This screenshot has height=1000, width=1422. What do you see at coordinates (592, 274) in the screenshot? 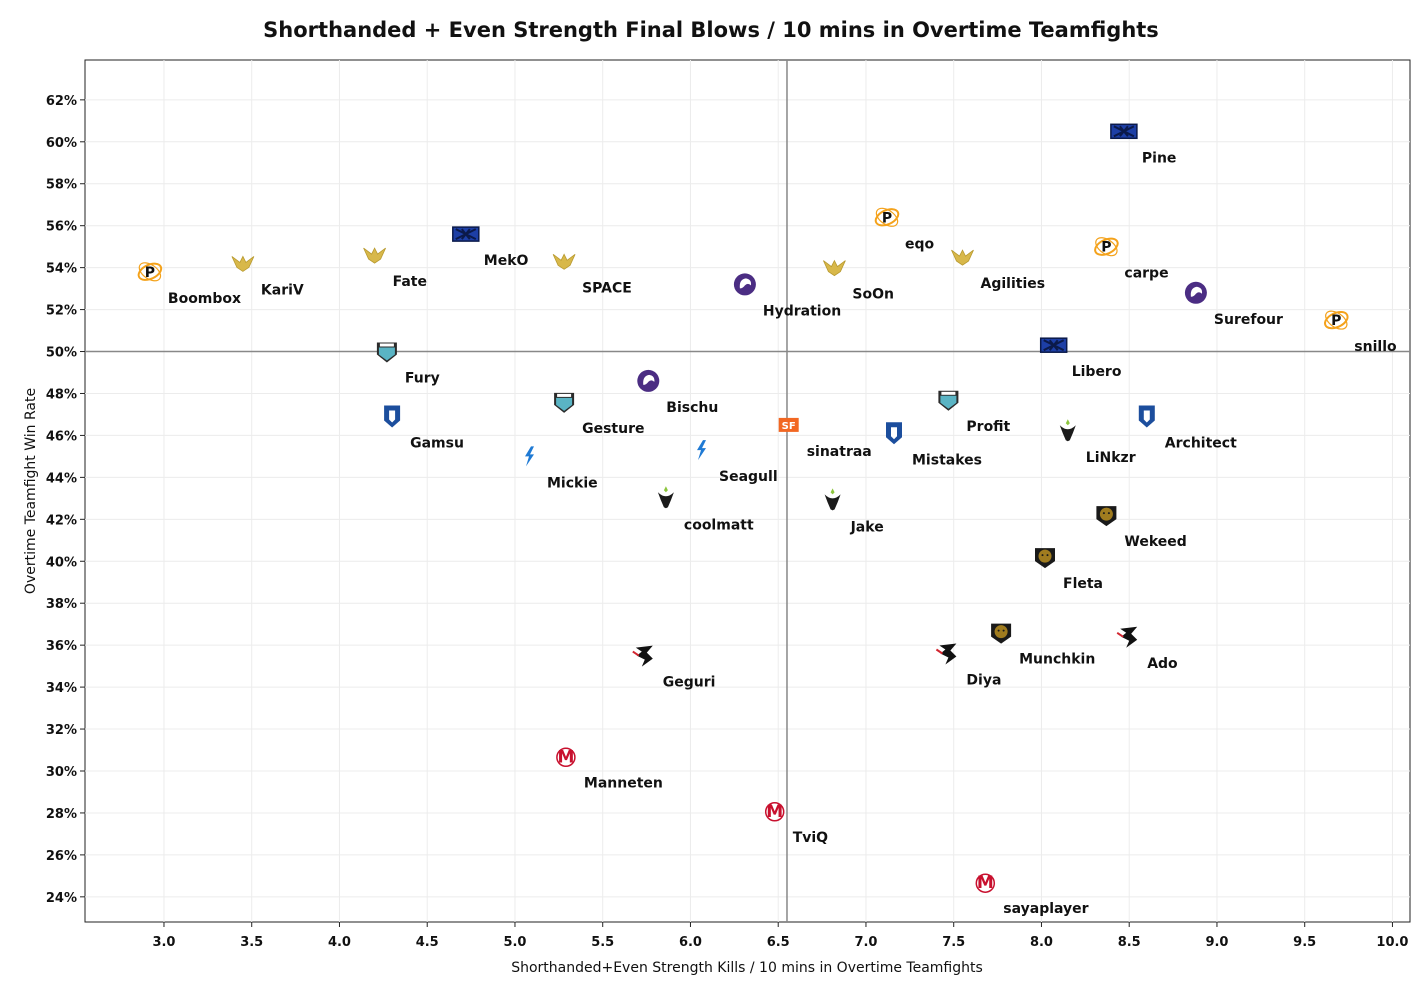
I see `data-point: SPACE` at bounding box center [592, 274].